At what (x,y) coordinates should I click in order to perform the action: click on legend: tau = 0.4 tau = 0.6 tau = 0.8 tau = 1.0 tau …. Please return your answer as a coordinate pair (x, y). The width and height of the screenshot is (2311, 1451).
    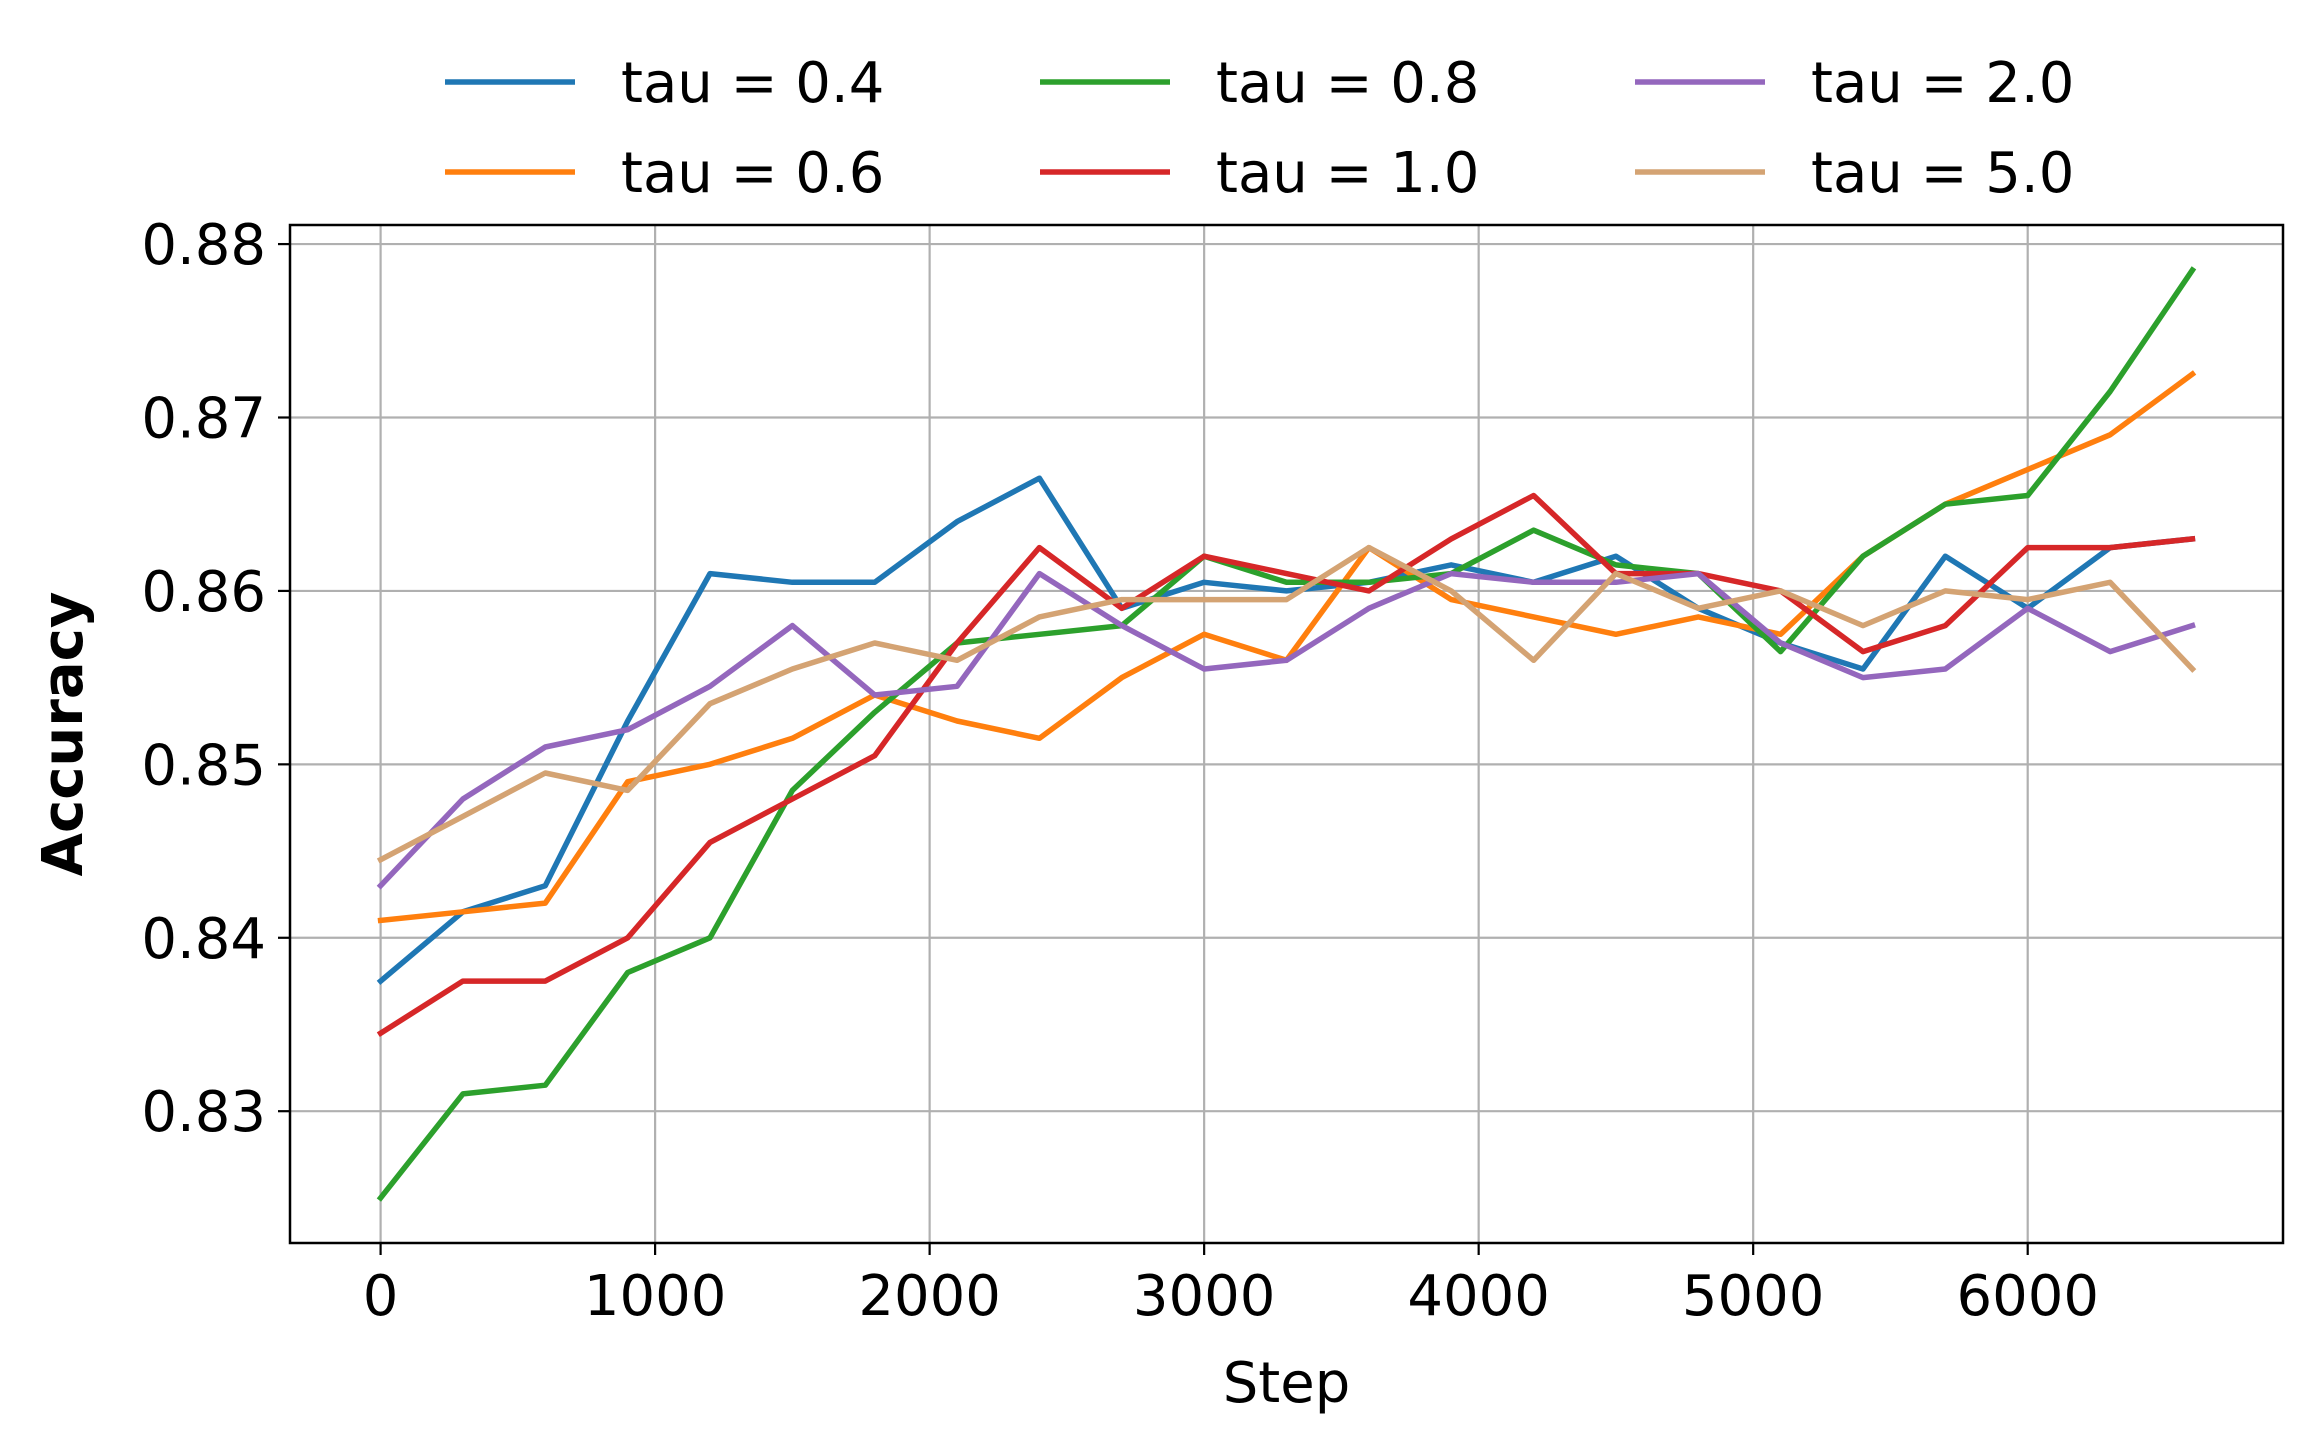
    Looking at the image, I should click on (1259, 128).